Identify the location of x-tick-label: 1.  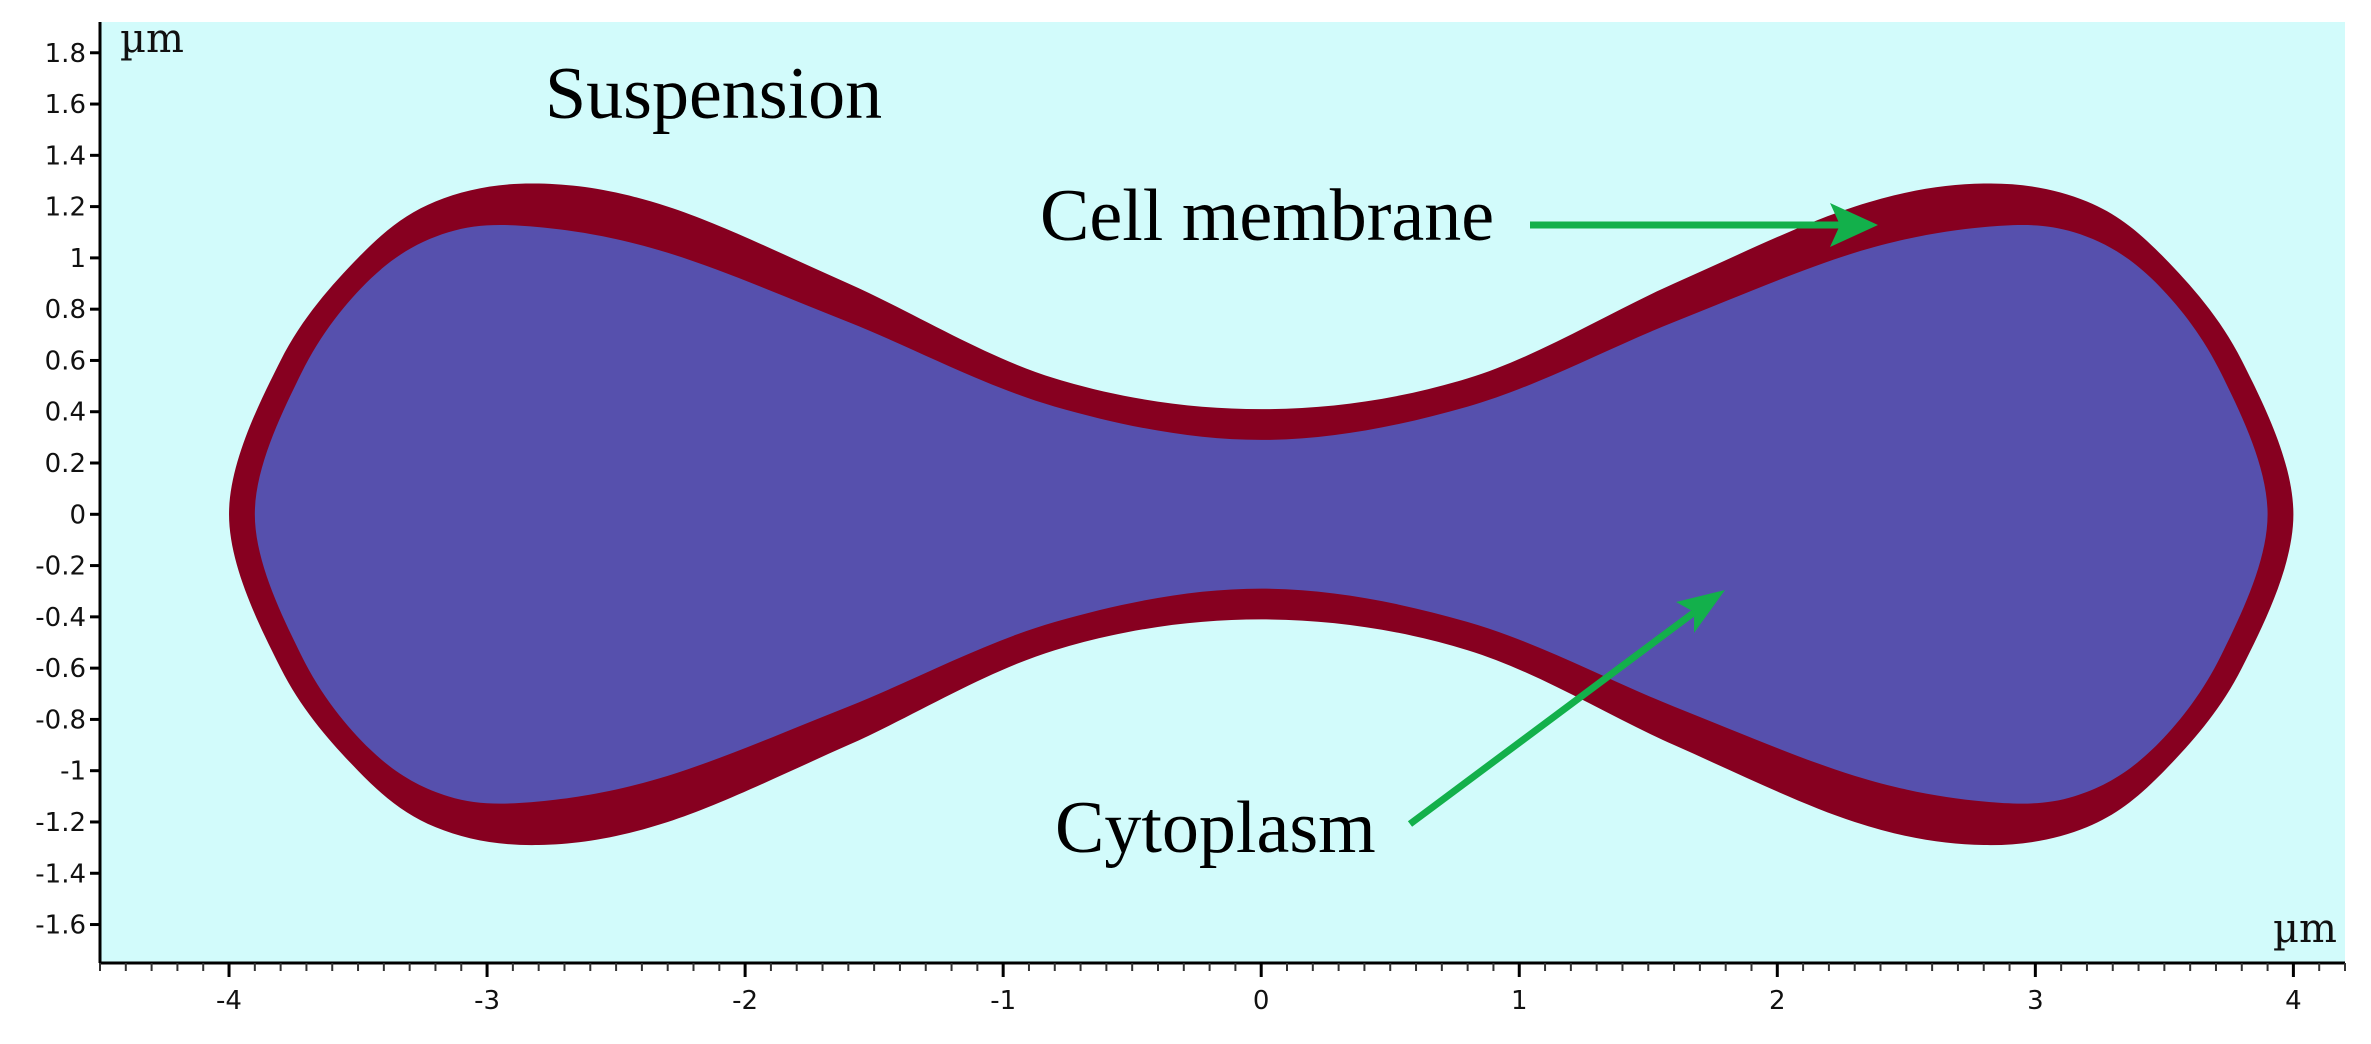
(1519, 1001).